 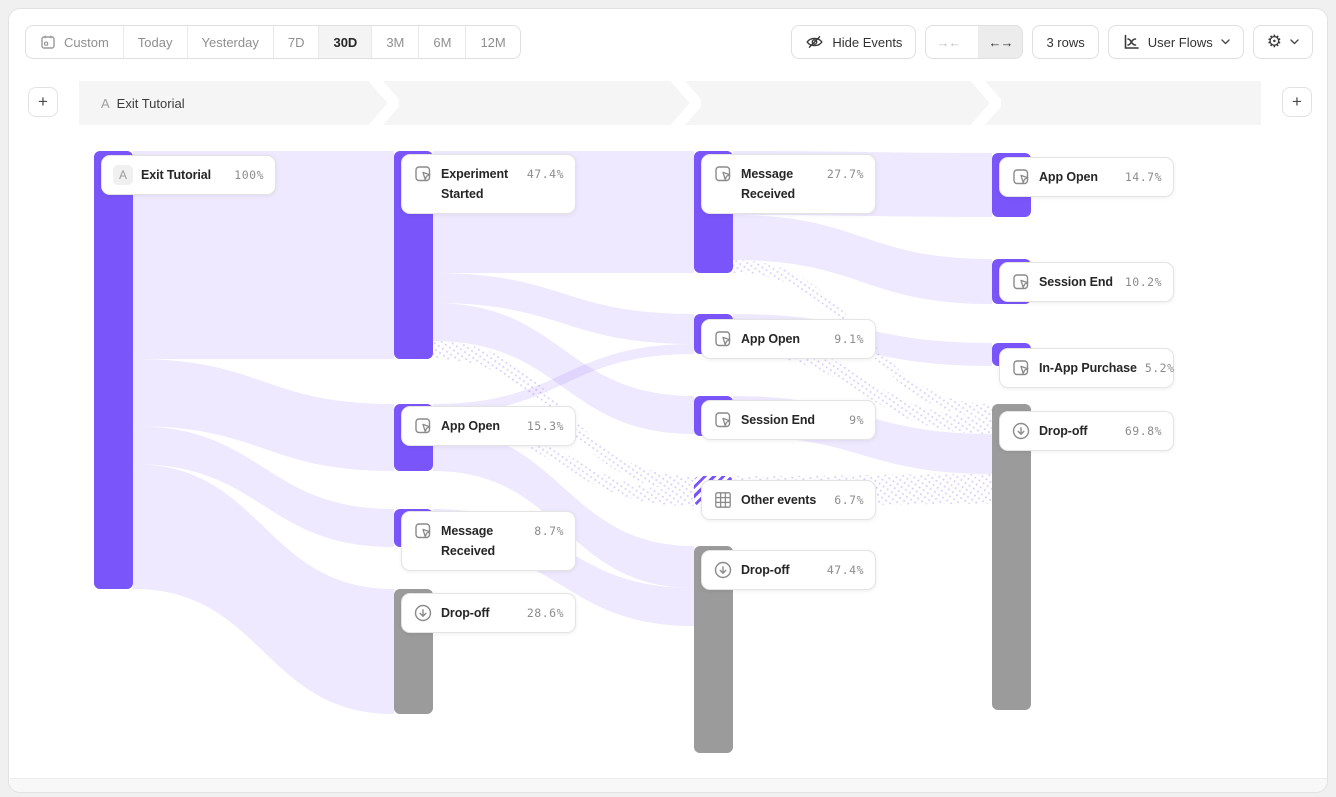 I want to click on view-selector-button: User Flows, so click(x=1175, y=42).